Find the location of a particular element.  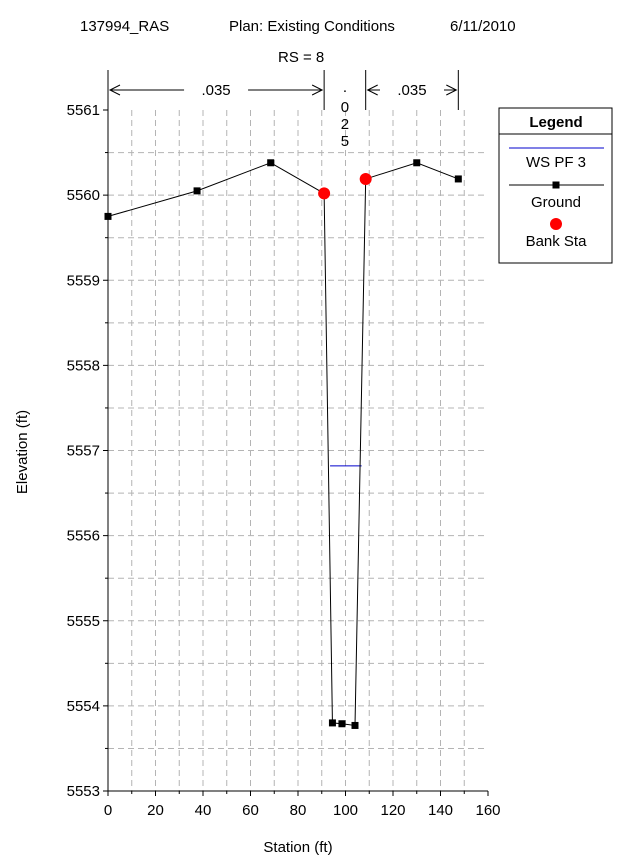

x-tick-label: 40 is located at coordinates (203, 810).